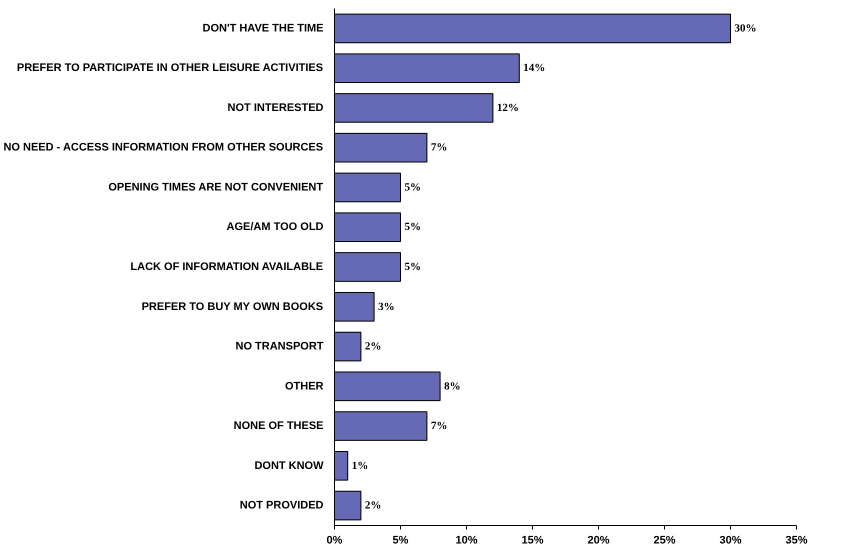  I want to click on x-tick-label: 15%, so click(532, 540).